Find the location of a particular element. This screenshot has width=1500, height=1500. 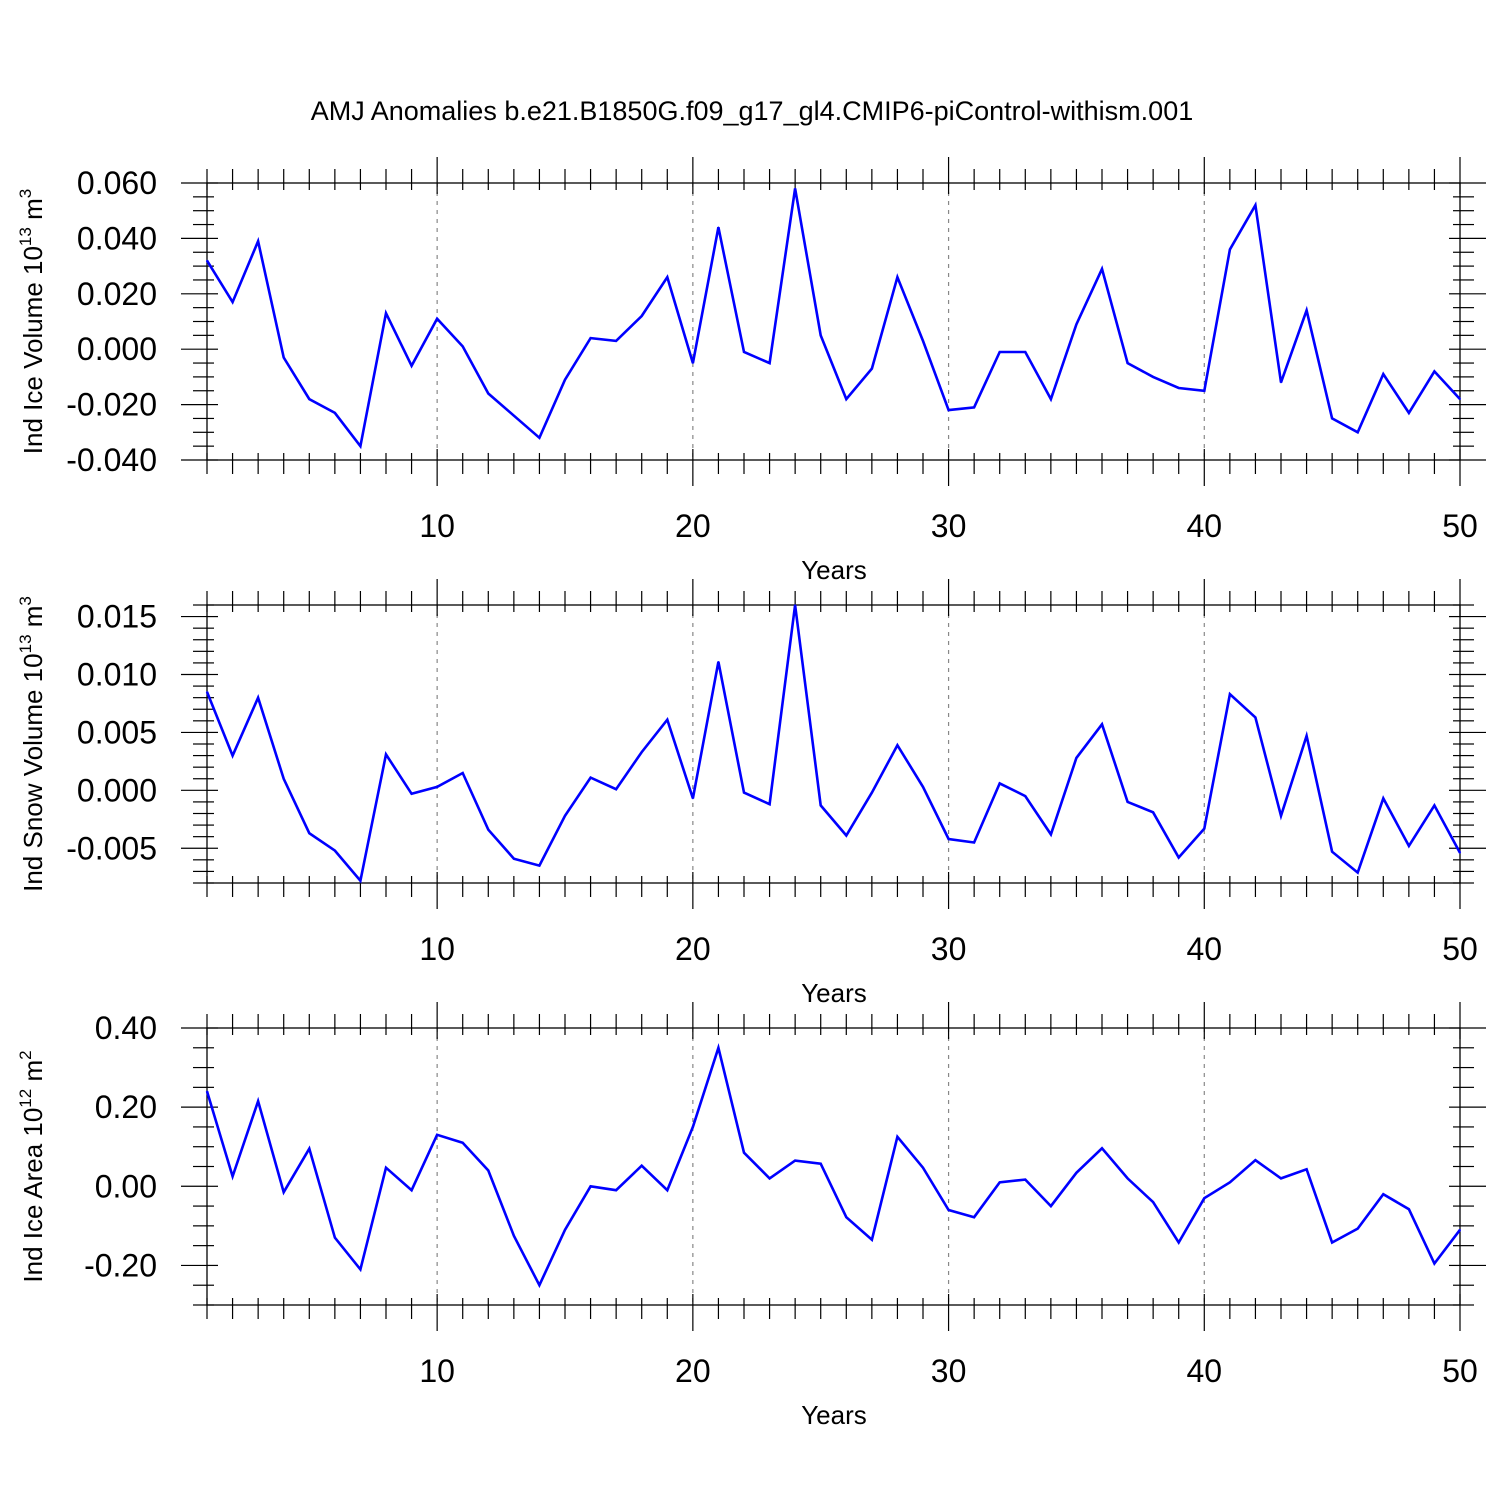

y-tick-label: -0.005 is located at coordinates (111, 848).